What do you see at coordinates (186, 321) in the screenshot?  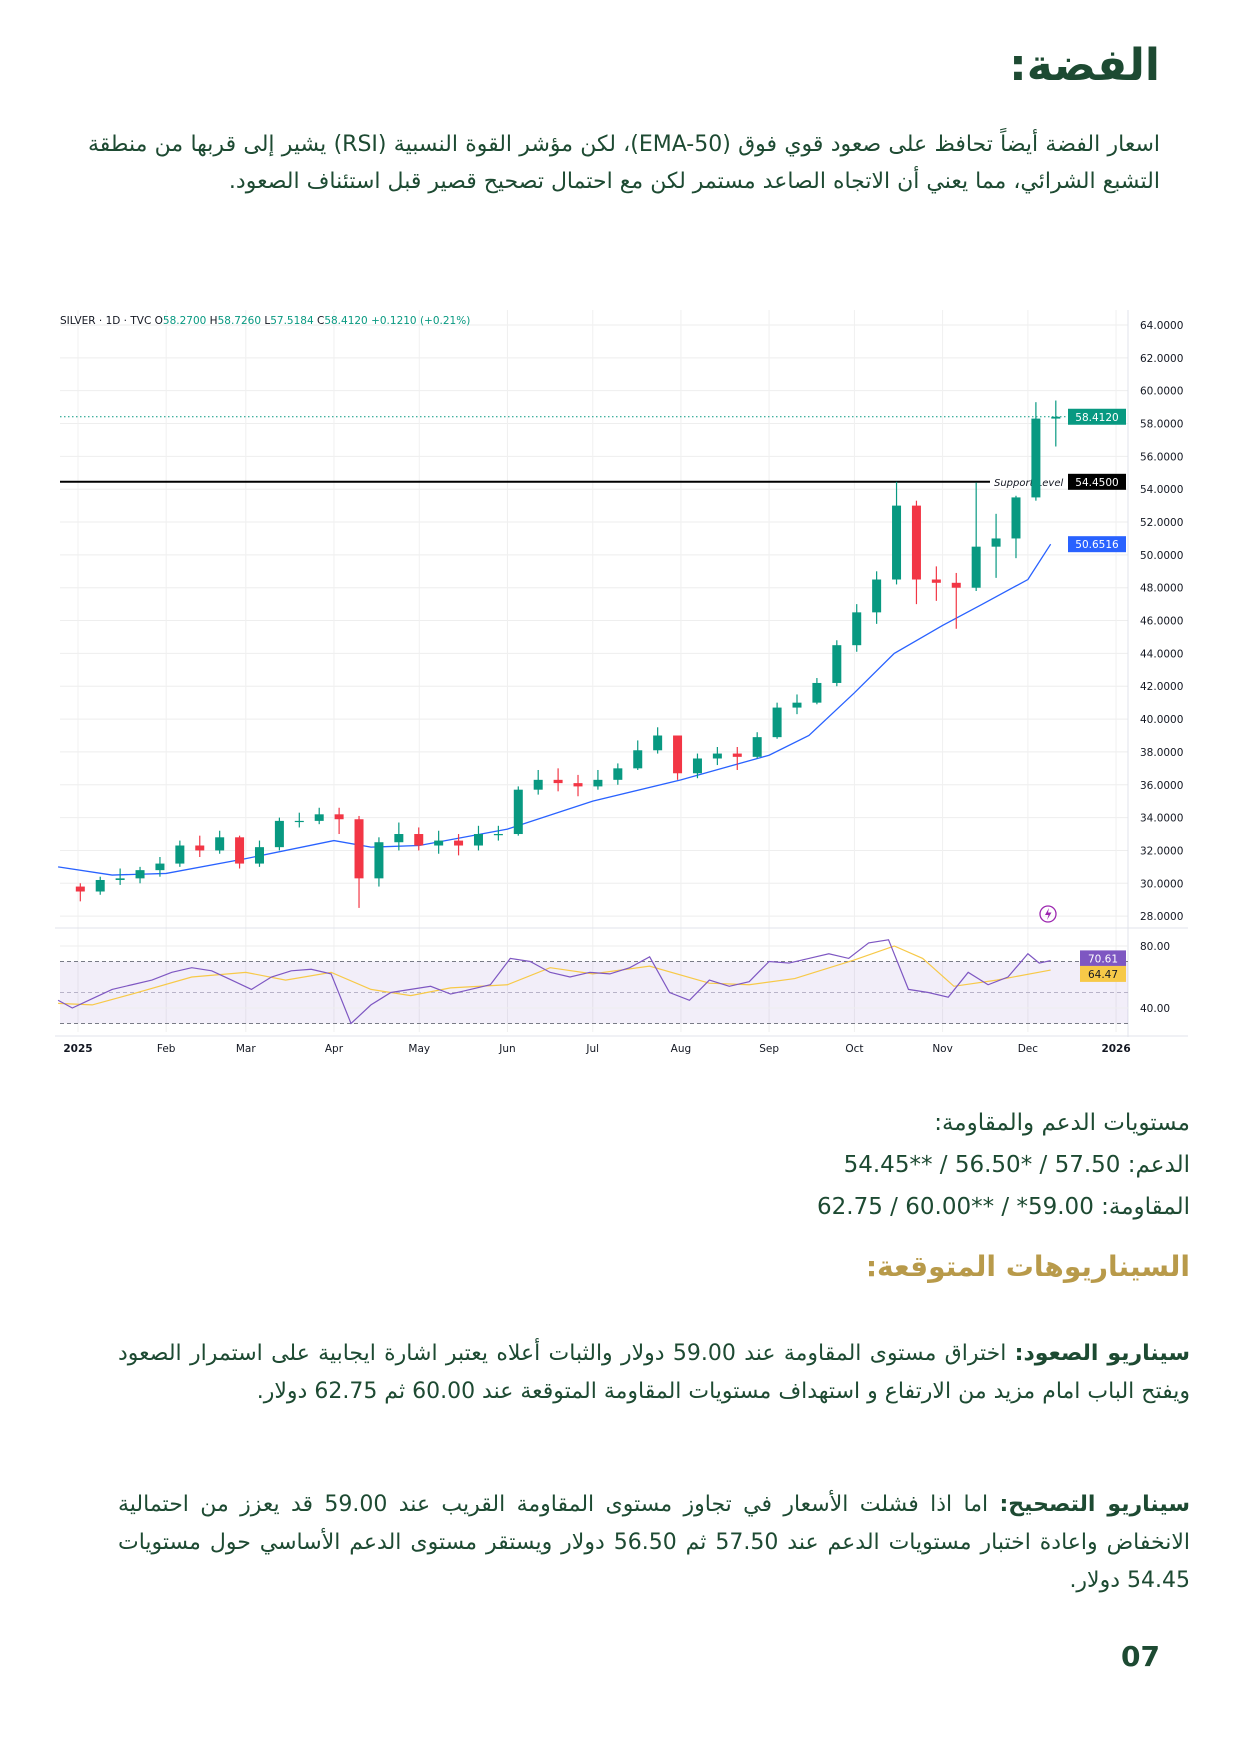 I see `legend-value: 58.2700` at bounding box center [186, 321].